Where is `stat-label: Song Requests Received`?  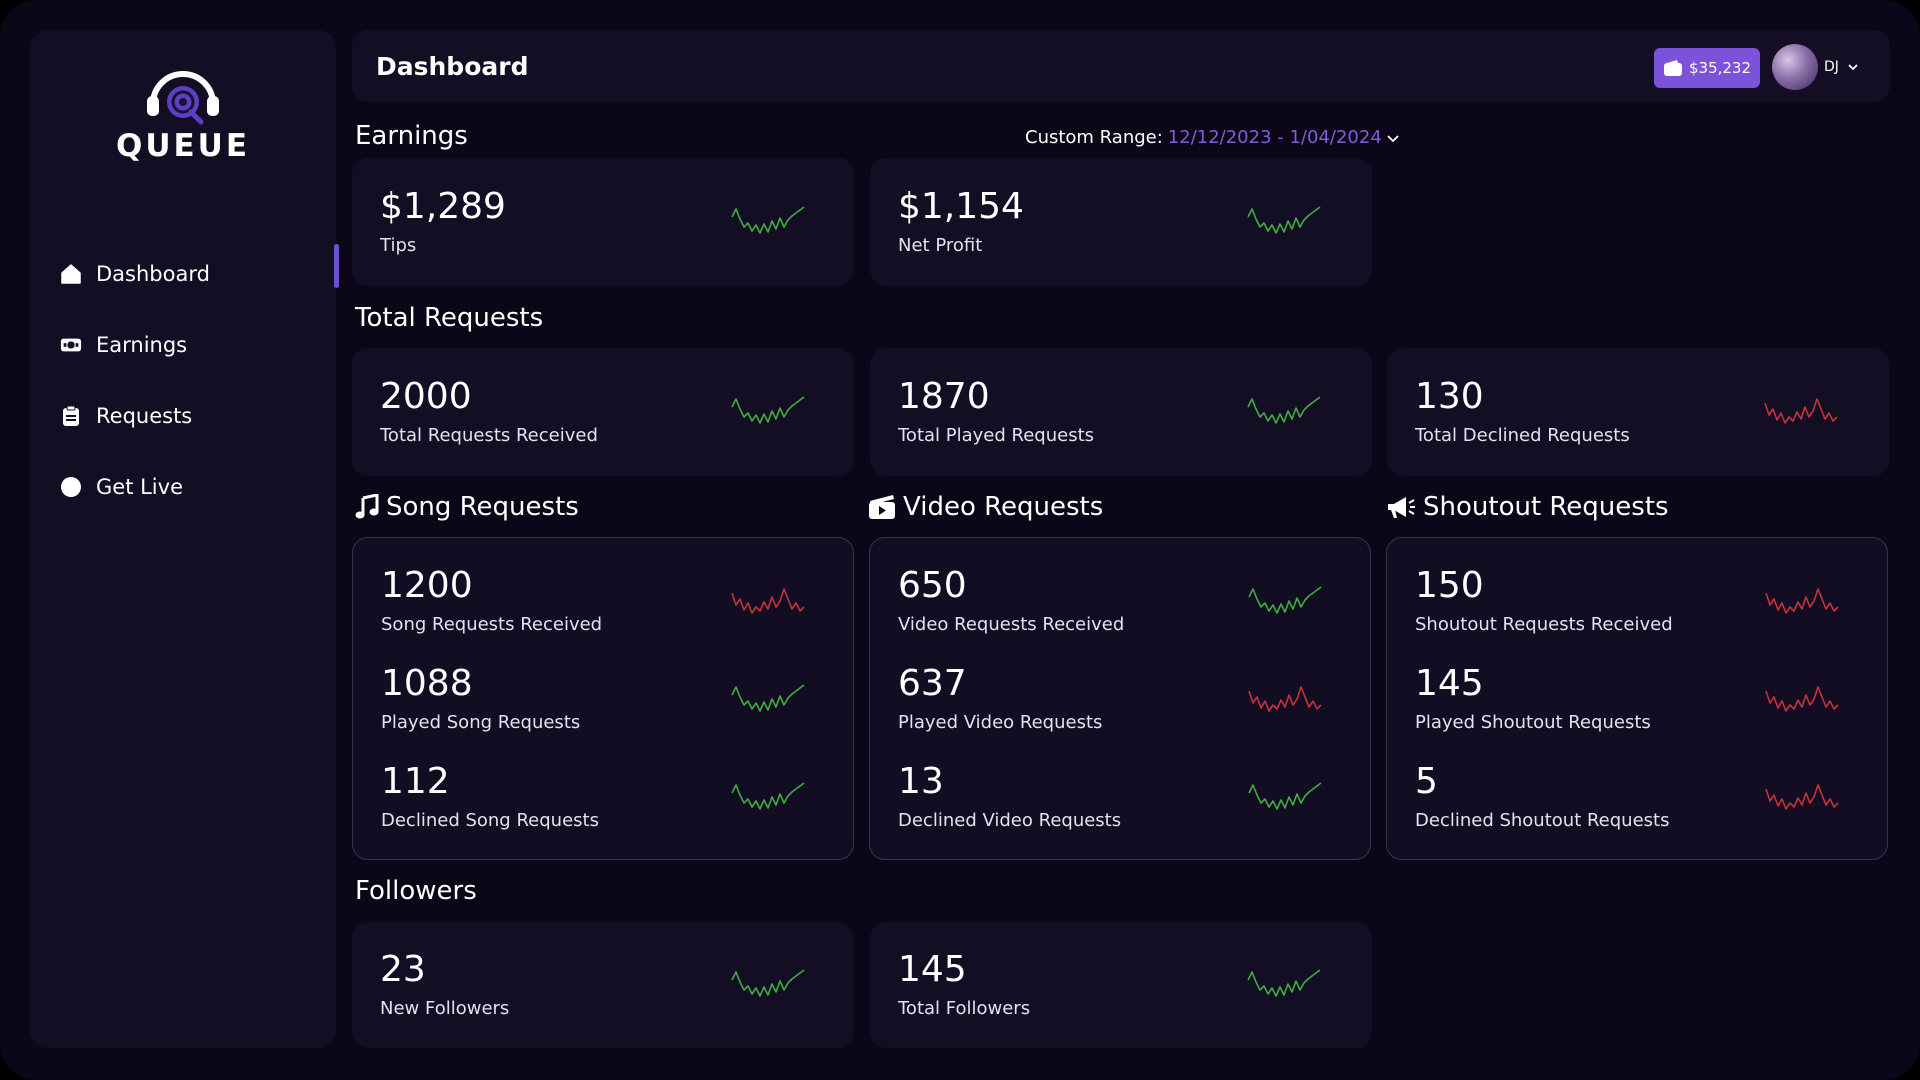
stat-label: Song Requests Received is located at coordinates (492, 624).